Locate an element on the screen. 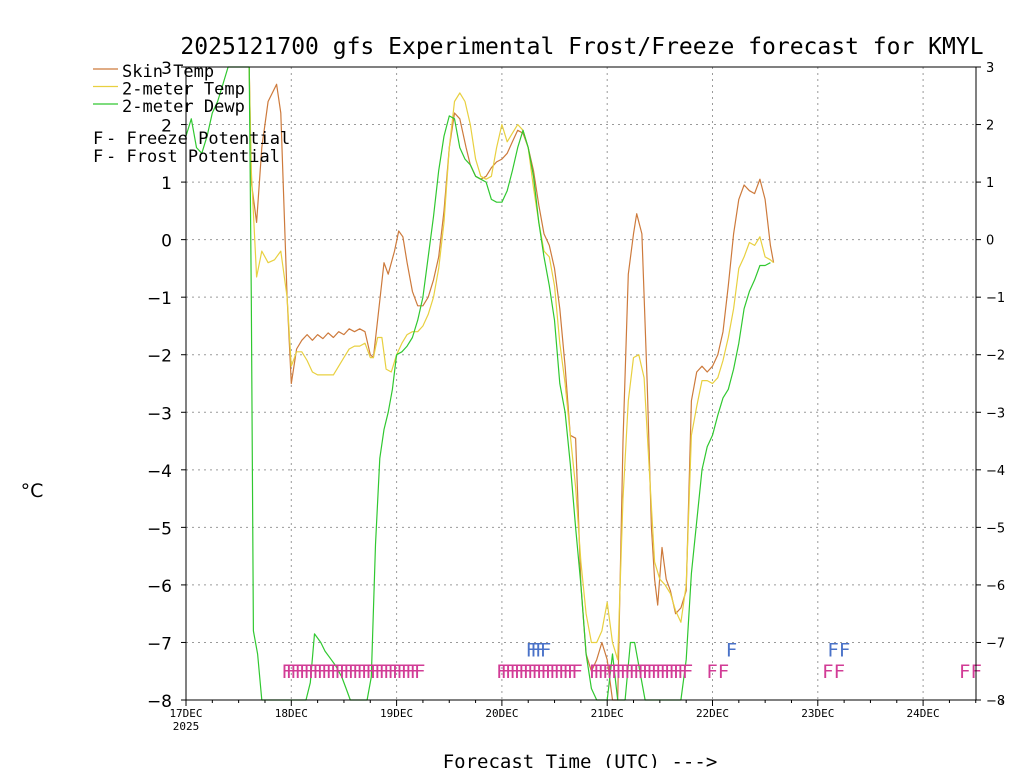 This screenshot has height=768, width=1024. y-tick-label-left: 2 is located at coordinates (166, 127).